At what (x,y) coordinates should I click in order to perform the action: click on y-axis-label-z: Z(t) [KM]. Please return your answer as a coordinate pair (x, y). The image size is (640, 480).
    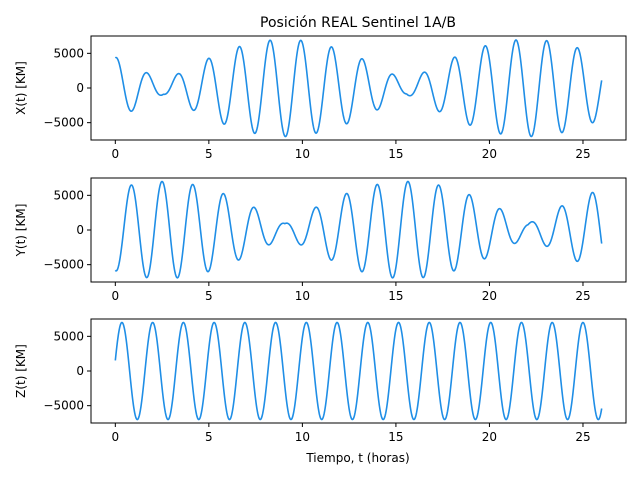
    Looking at the image, I should click on (21, 371).